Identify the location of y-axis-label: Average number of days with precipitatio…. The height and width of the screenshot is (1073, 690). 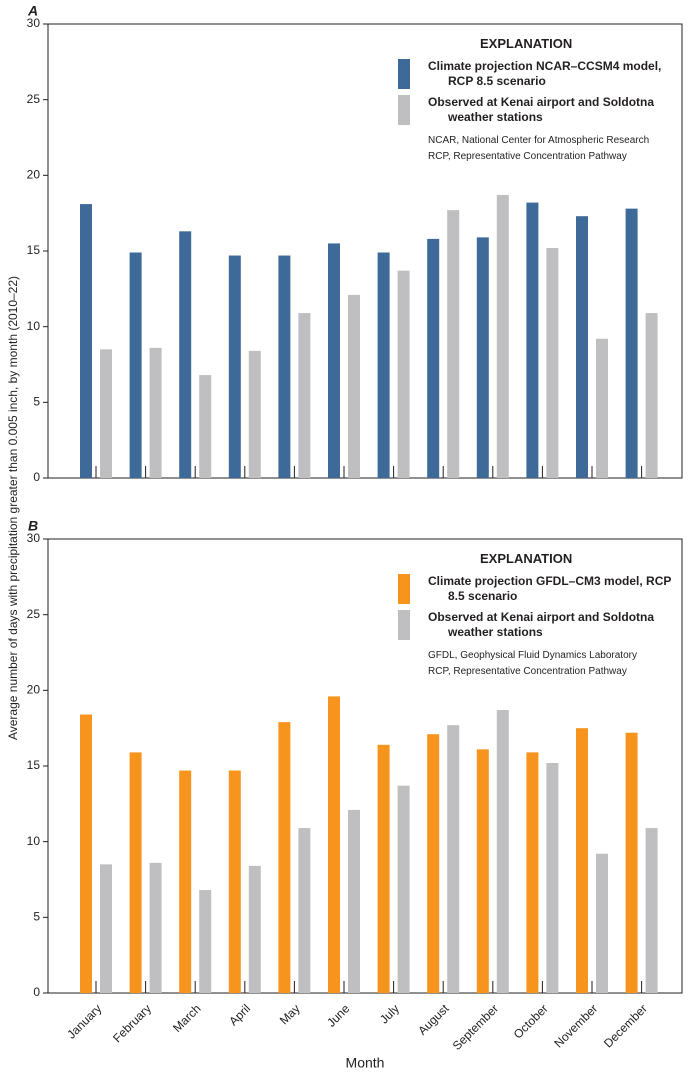
(13, 508).